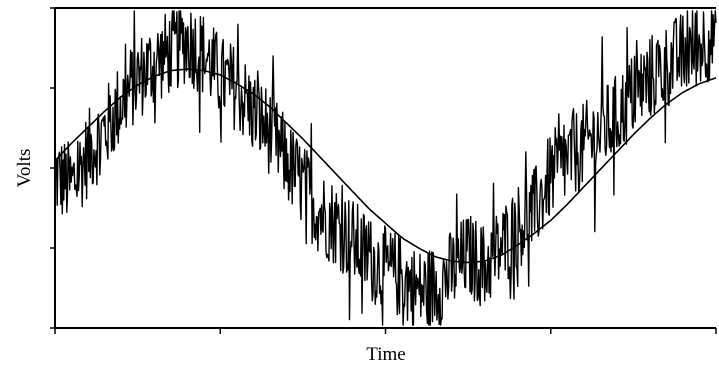 The height and width of the screenshot is (367, 719). What do you see at coordinates (385, 354) in the screenshot?
I see `x-axis-label: Time` at bounding box center [385, 354].